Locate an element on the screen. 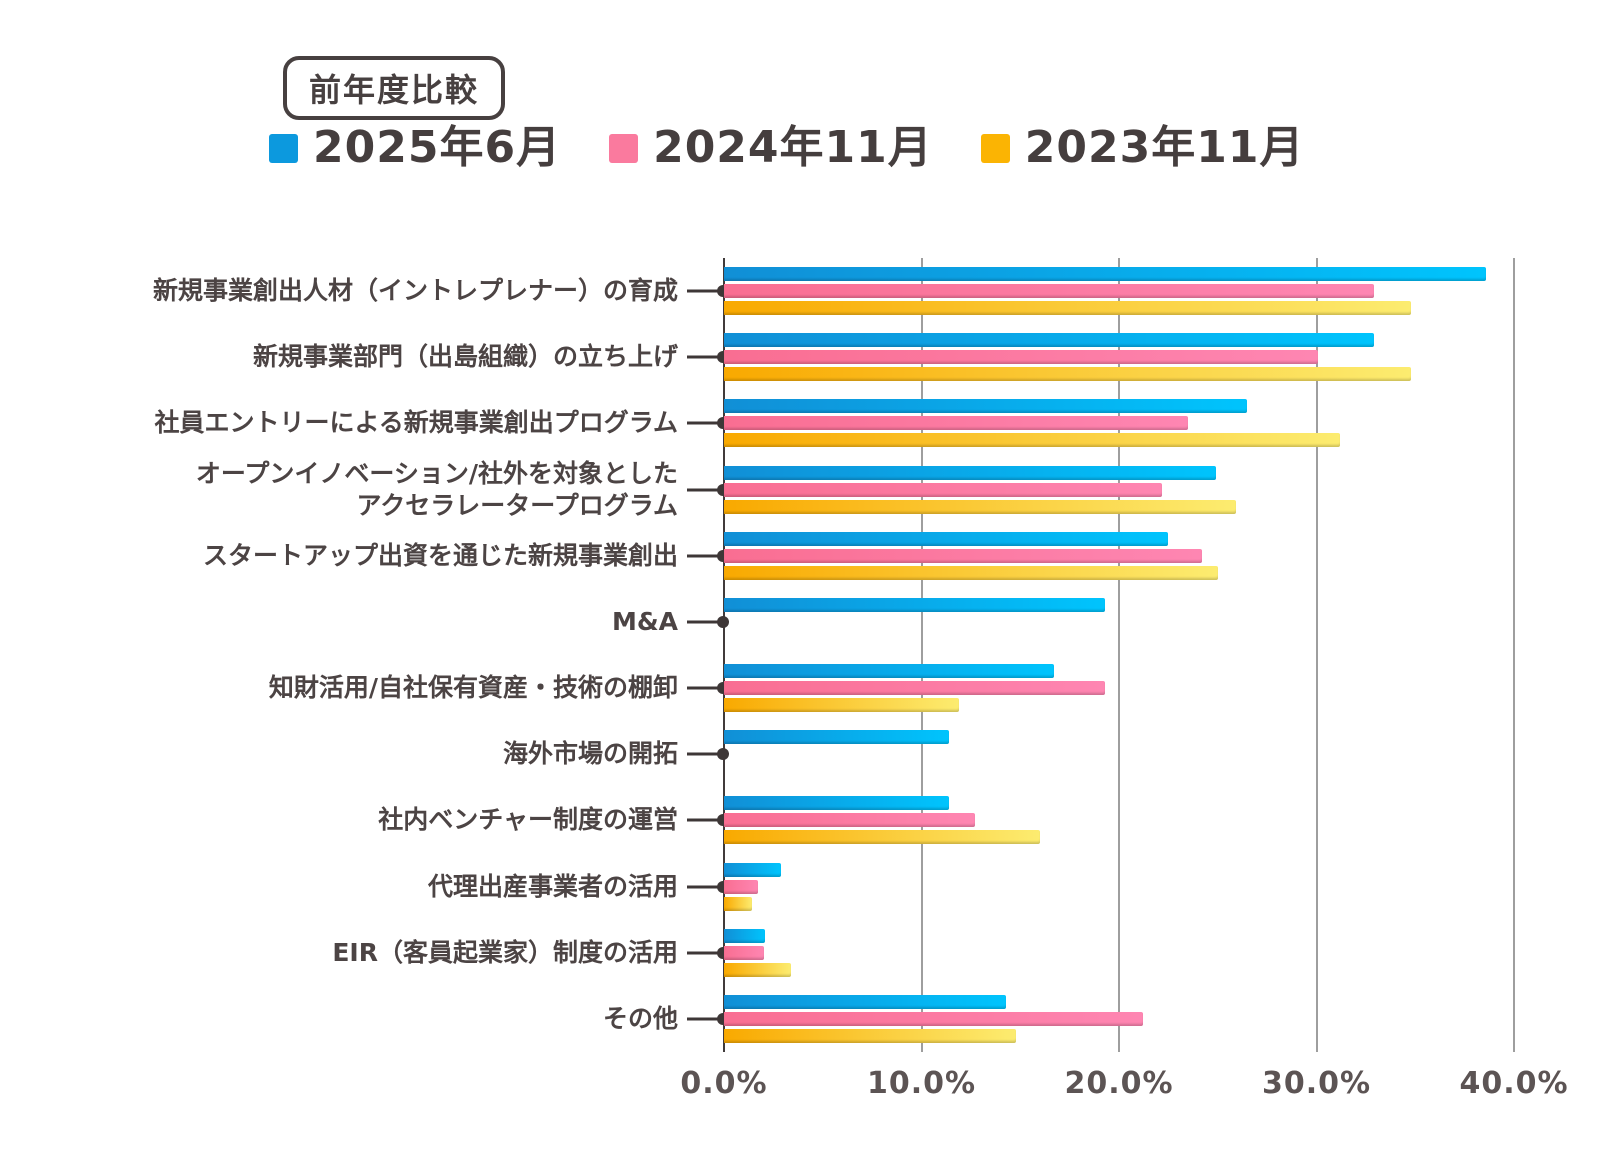 The width and height of the screenshot is (1600, 1160). bar-2023-11-cat8 is located at coordinates (882, 837).